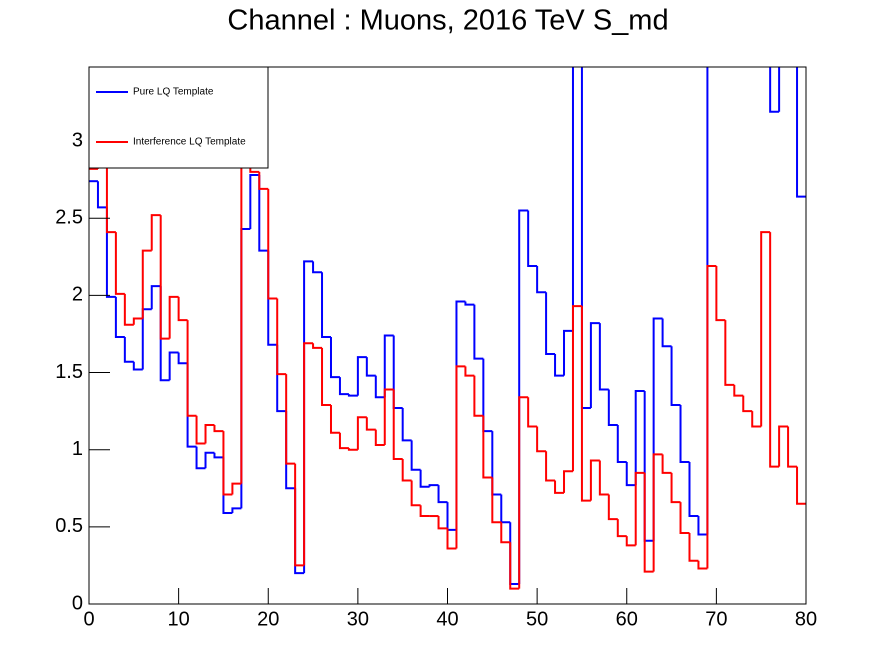  Describe the element at coordinates (77, 603) in the screenshot. I see `y-tick-label: 0` at that location.